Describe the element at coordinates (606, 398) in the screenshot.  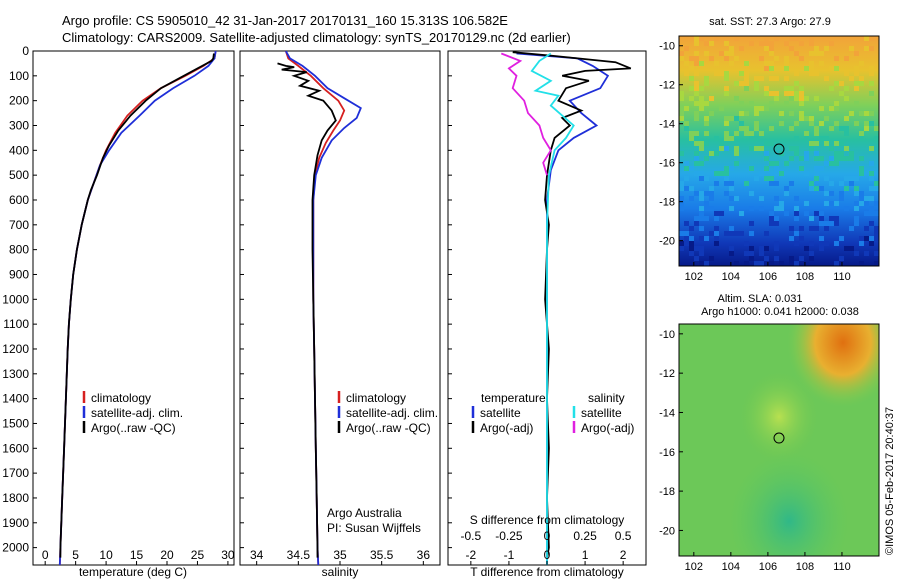
I see `legend-title-salinity: salinity` at that location.